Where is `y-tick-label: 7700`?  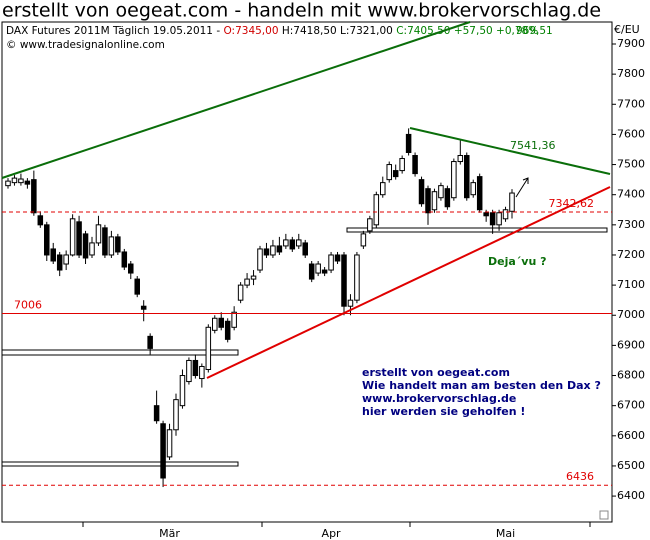
y-tick-label: 7700 is located at coordinates (631, 103).